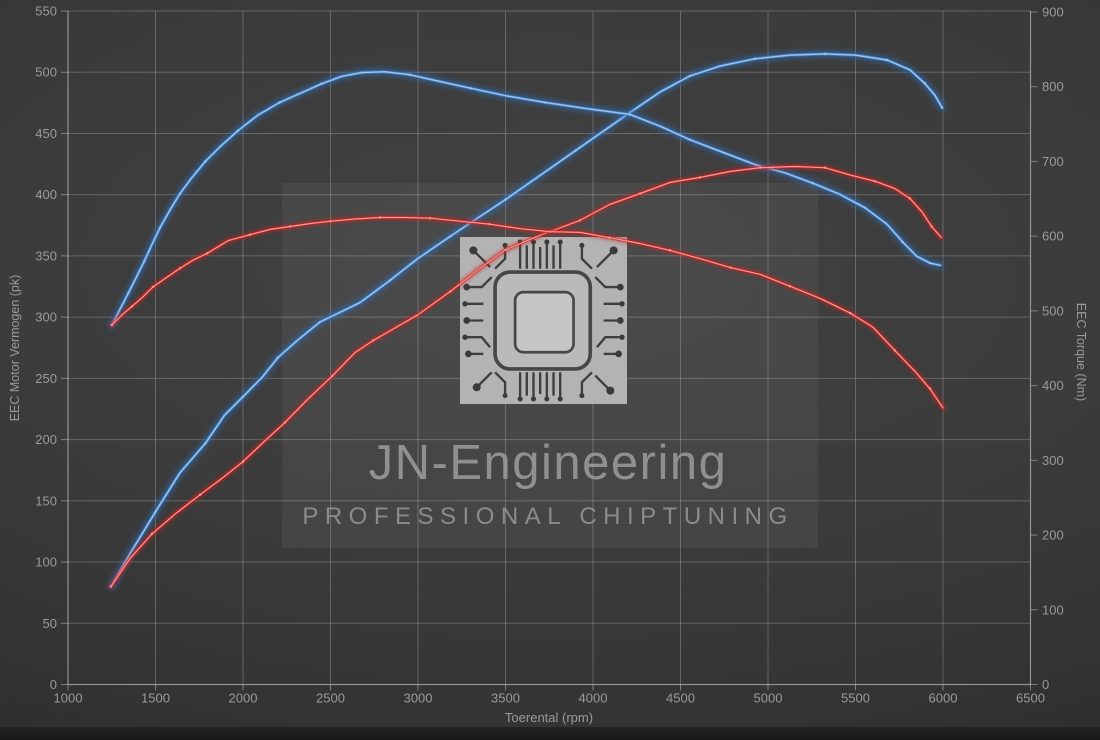  I want to click on tick-label-right: 100, so click(1053, 609).